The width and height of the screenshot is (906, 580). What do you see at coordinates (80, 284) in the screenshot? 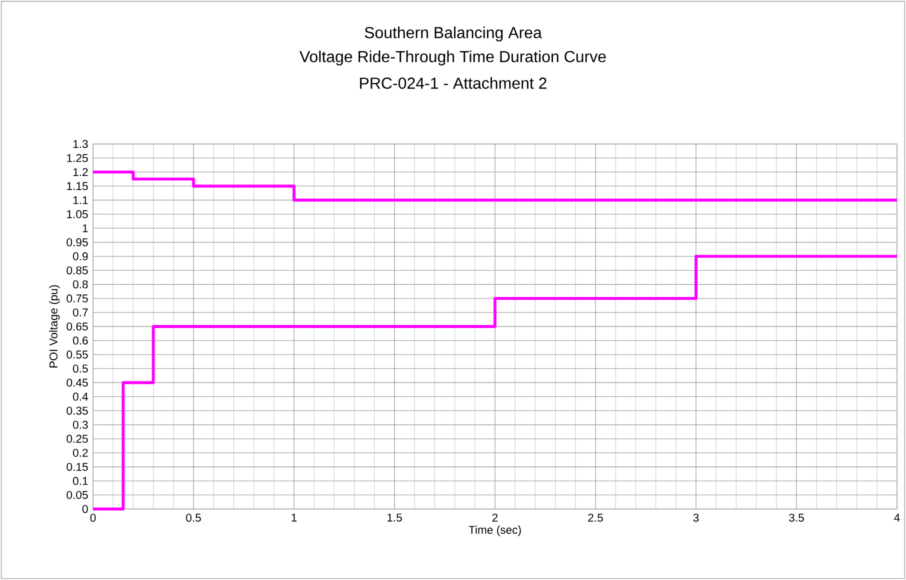
I see `y-tick-label: 0.8` at bounding box center [80, 284].